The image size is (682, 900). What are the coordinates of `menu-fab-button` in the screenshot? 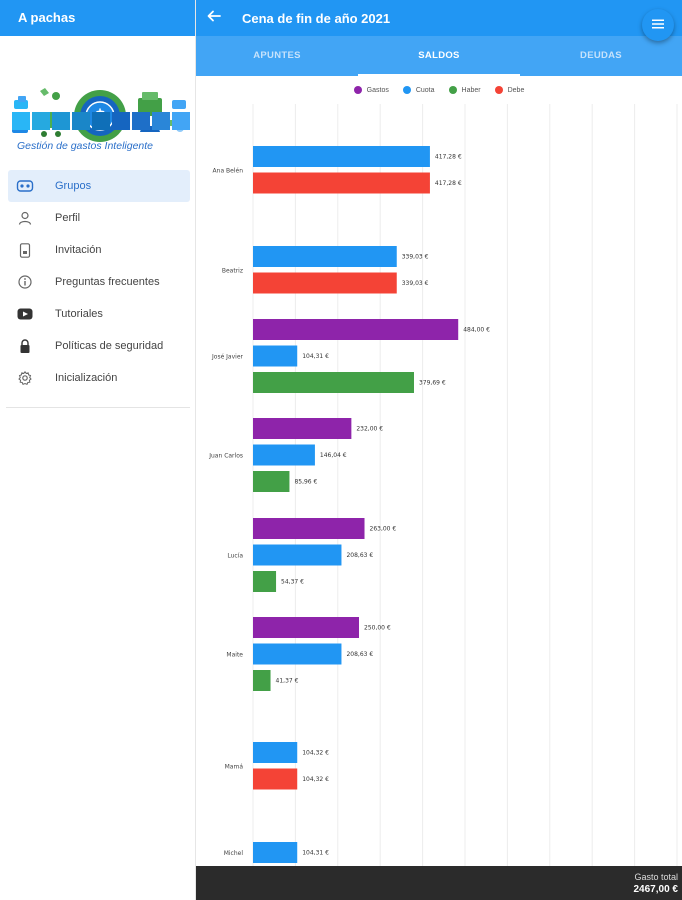 It's located at (658, 25).